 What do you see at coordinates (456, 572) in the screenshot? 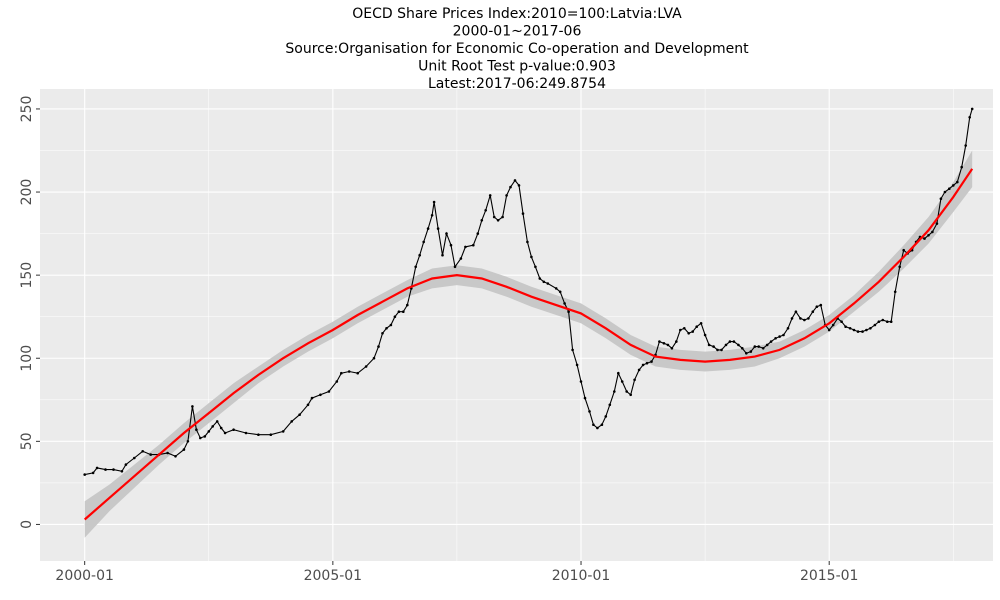
I see `x-axis: 2000-01 2005-01 2010-01 2015-01` at bounding box center [456, 572].